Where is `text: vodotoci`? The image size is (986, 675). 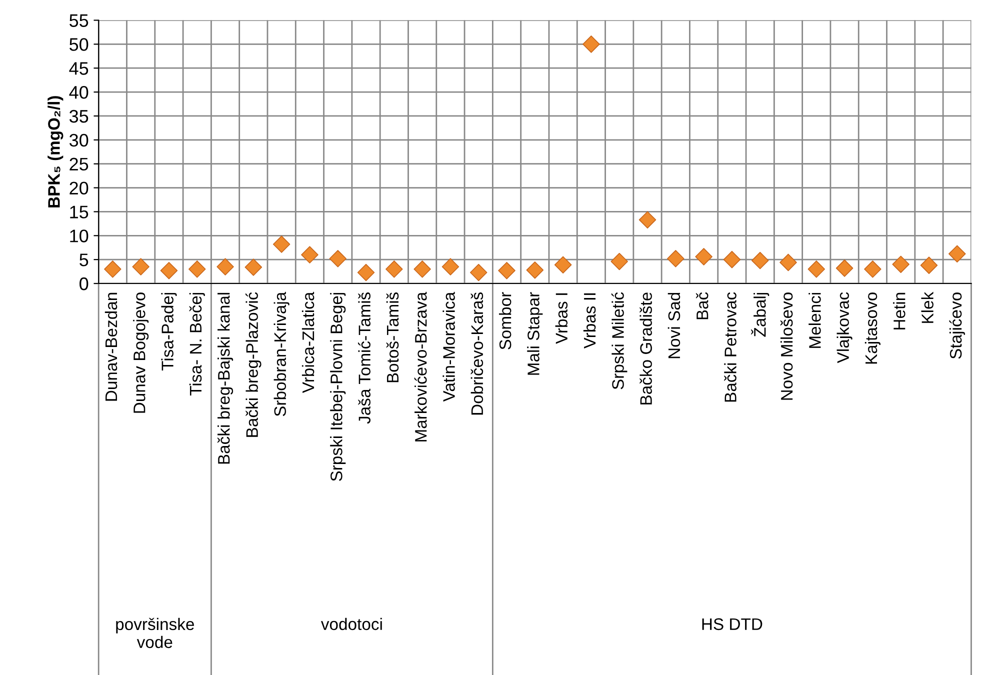
text: vodotoci is located at coordinates (351, 624).